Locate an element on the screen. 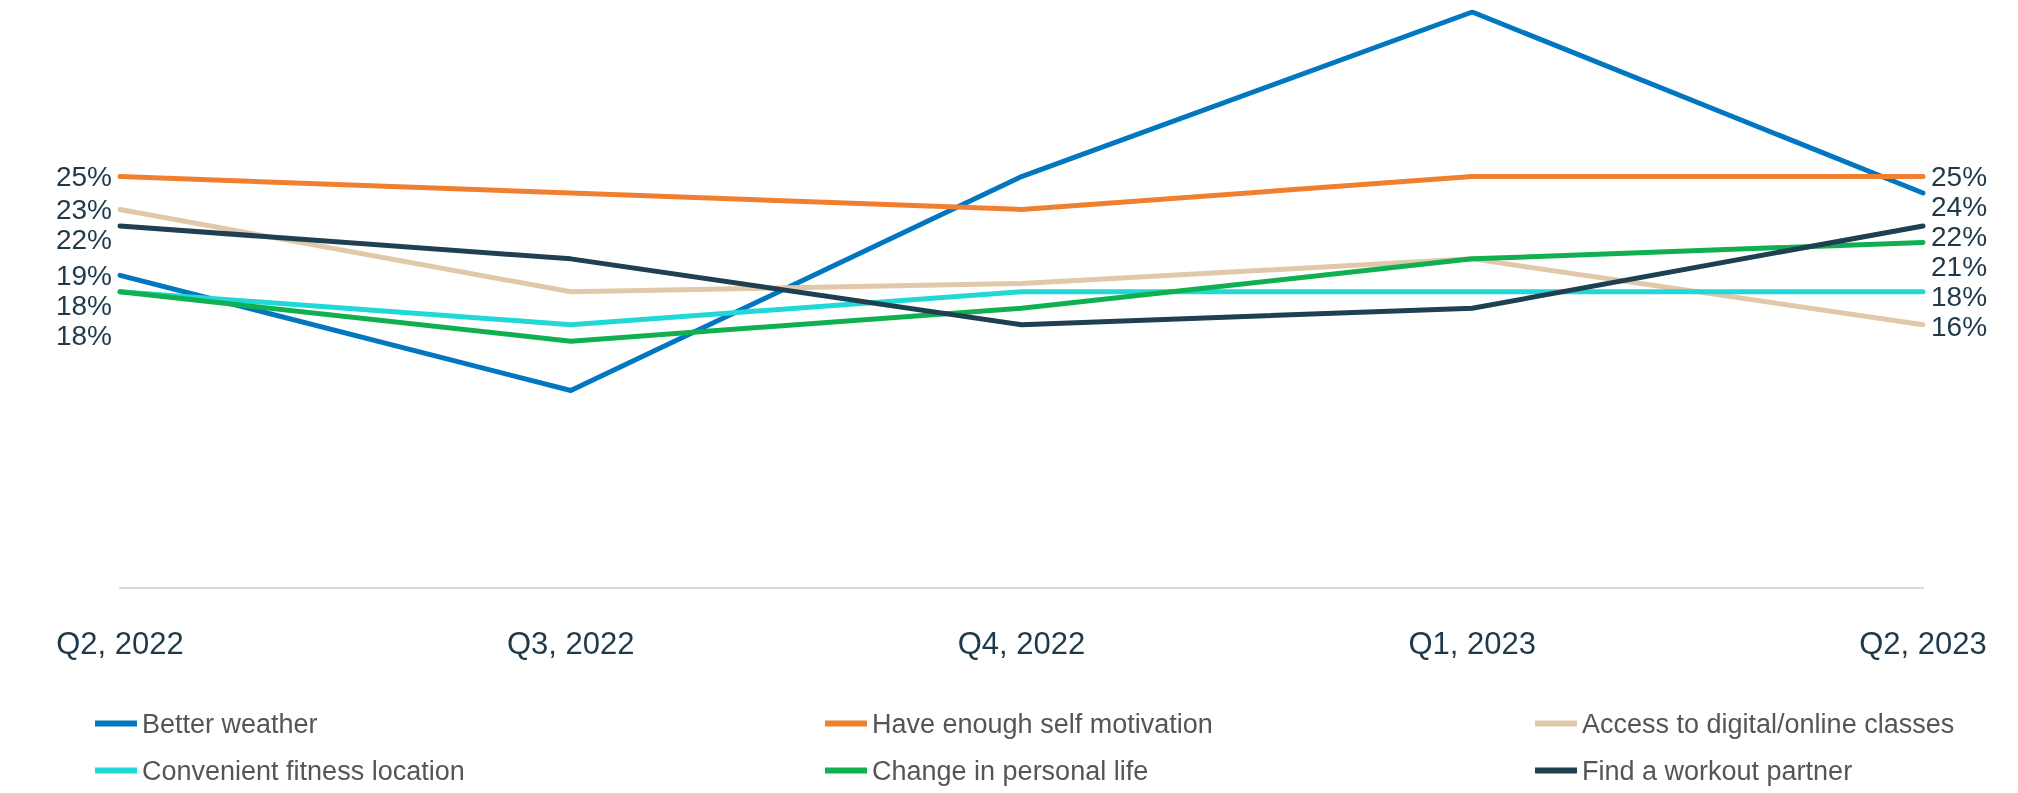 This screenshot has width=2018, height=793. x-tick-label: Q3, 2022 is located at coordinates (570, 643).